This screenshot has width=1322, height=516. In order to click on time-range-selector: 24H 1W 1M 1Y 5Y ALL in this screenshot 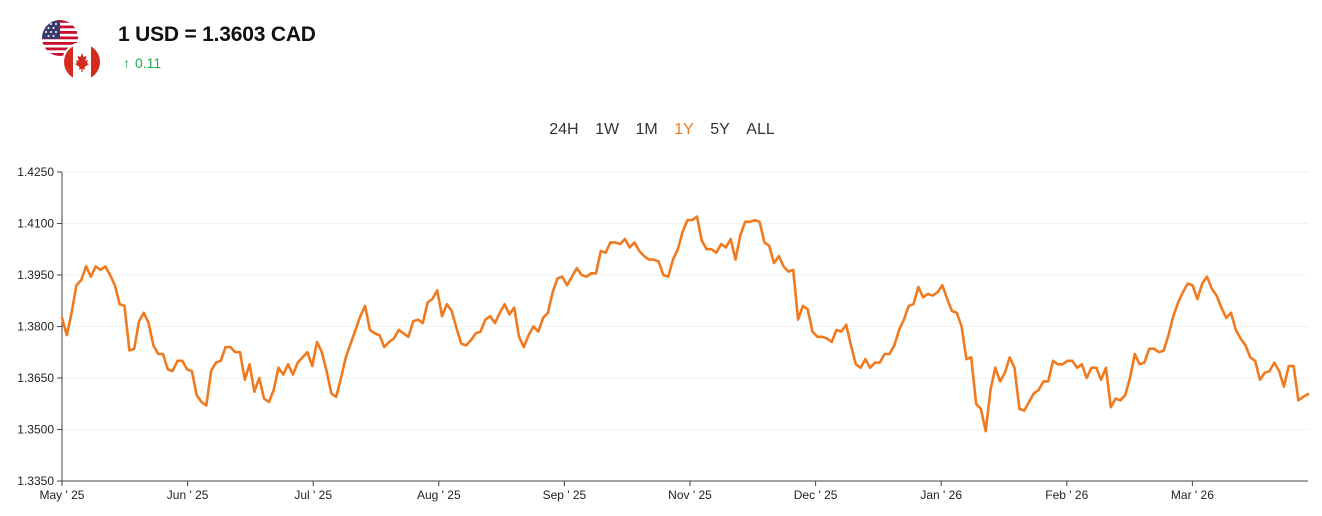, I will do `click(661, 130)`.